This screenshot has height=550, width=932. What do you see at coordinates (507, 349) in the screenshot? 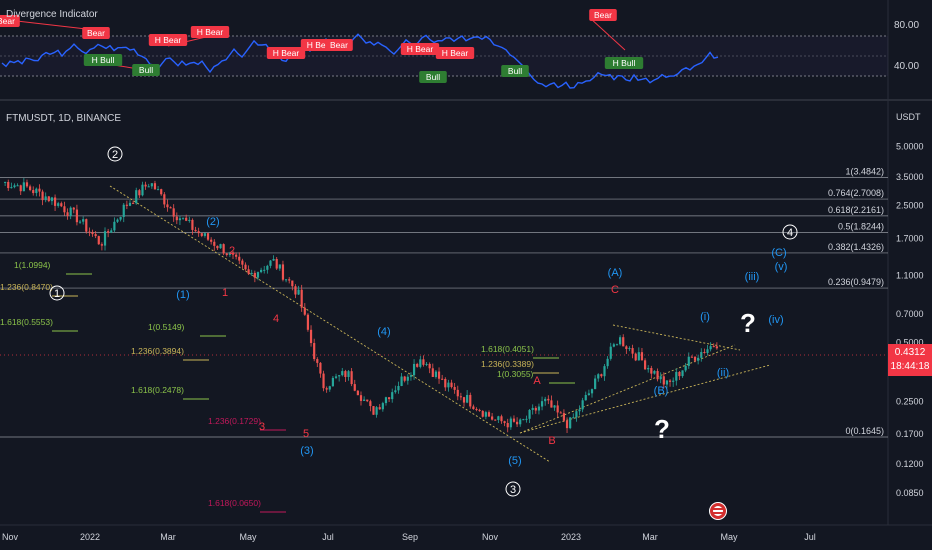
I see `extension-label: 1.618(0.4051)` at bounding box center [507, 349].